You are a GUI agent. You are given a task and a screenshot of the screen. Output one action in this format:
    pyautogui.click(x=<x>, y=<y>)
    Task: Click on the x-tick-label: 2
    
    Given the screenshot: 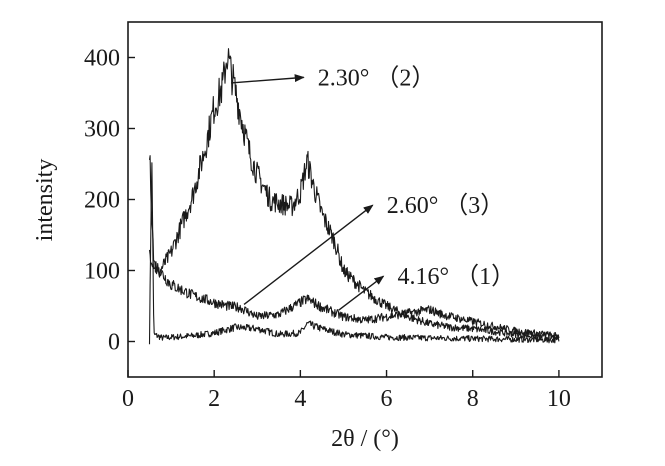 What is the action you would take?
    pyautogui.click(x=214, y=399)
    